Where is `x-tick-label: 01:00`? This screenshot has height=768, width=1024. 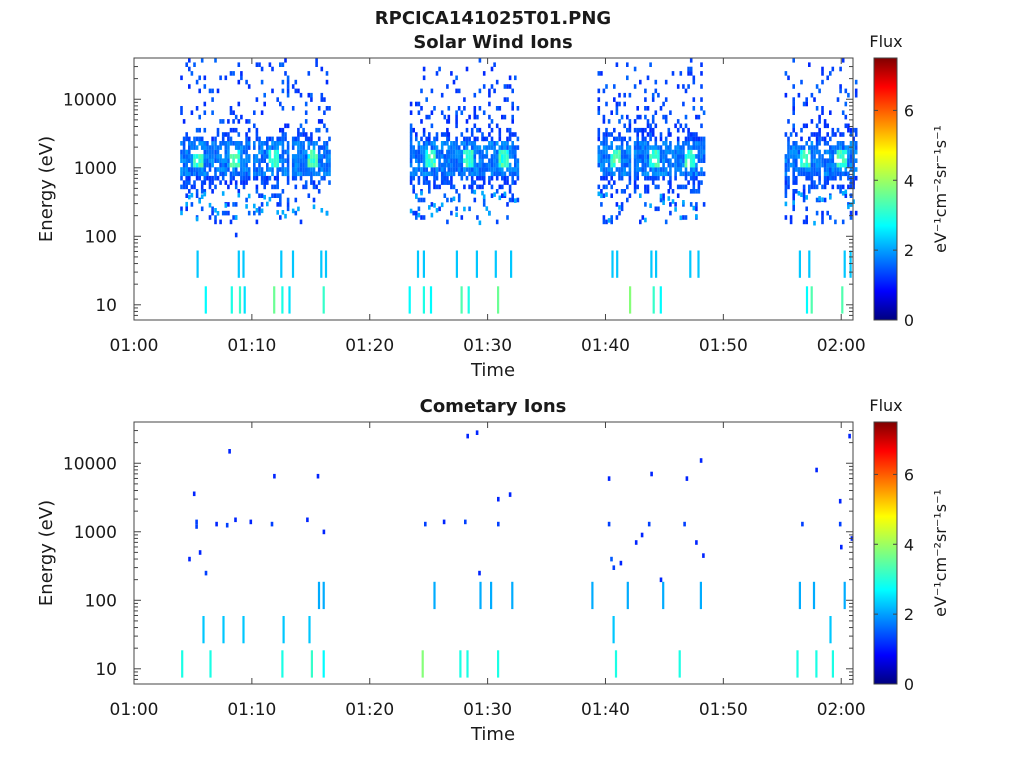
x-tick-label: 01:00 is located at coordinates (134, 346).